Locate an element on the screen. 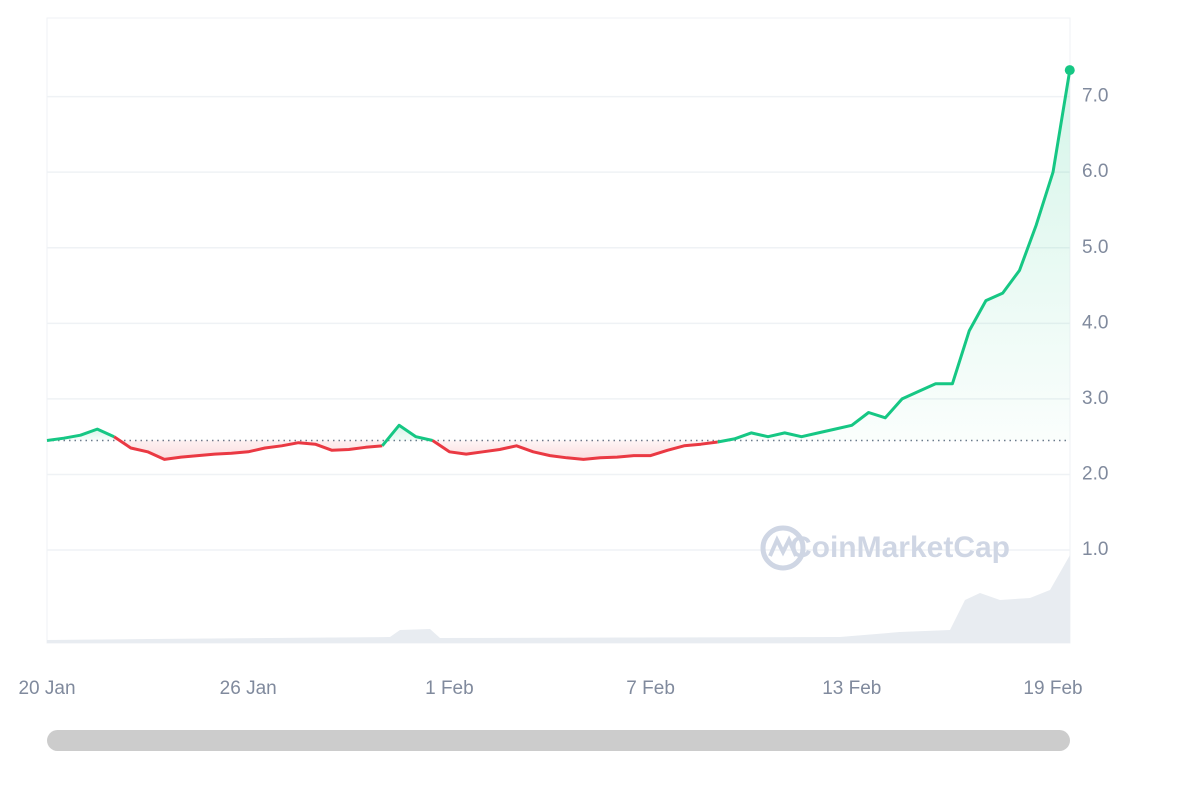 The height and width of the screenshot is (805, 1200). y-tick-label: 7.0 is located at coordinates (1095, 96).